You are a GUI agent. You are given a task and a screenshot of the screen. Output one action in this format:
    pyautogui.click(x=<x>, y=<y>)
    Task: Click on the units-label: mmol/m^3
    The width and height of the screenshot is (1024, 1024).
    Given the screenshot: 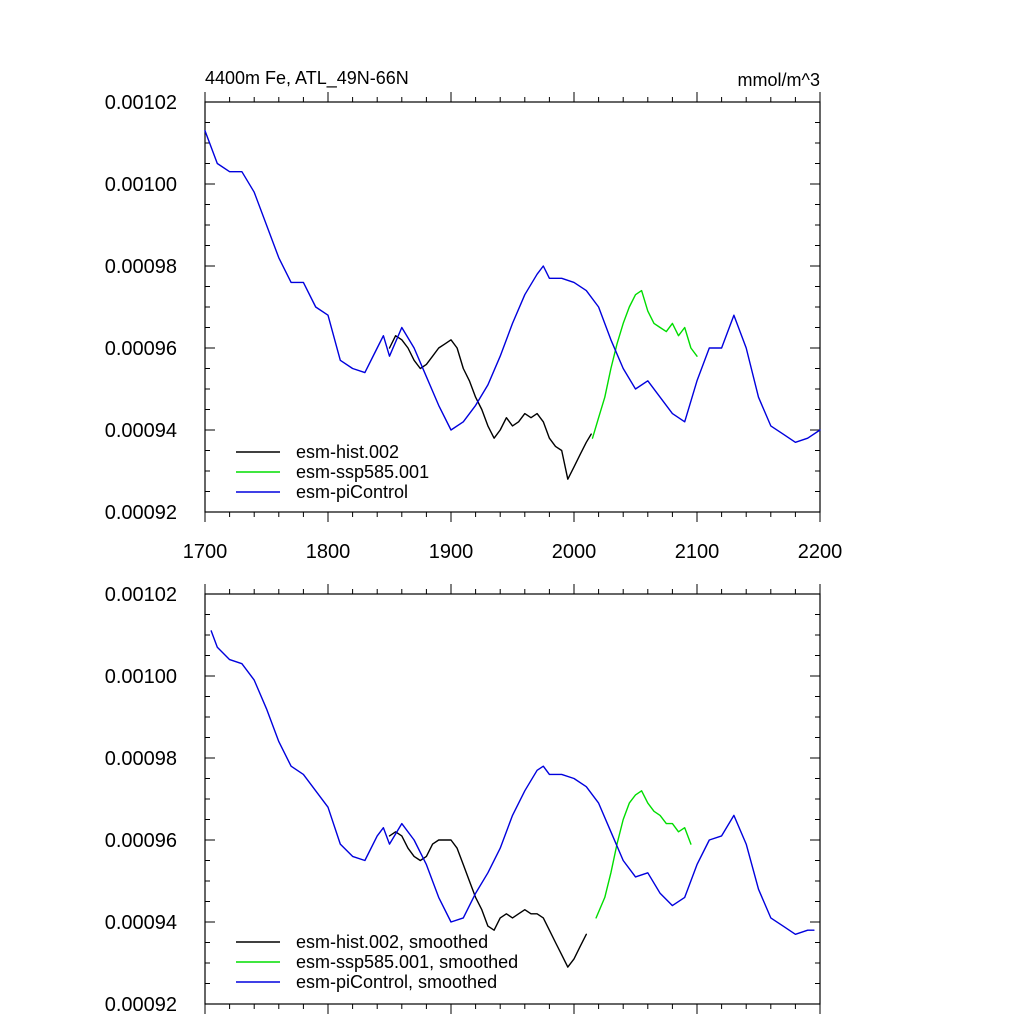 What is the action you would take?
    pyautogui.click(x=779, y=80)
    